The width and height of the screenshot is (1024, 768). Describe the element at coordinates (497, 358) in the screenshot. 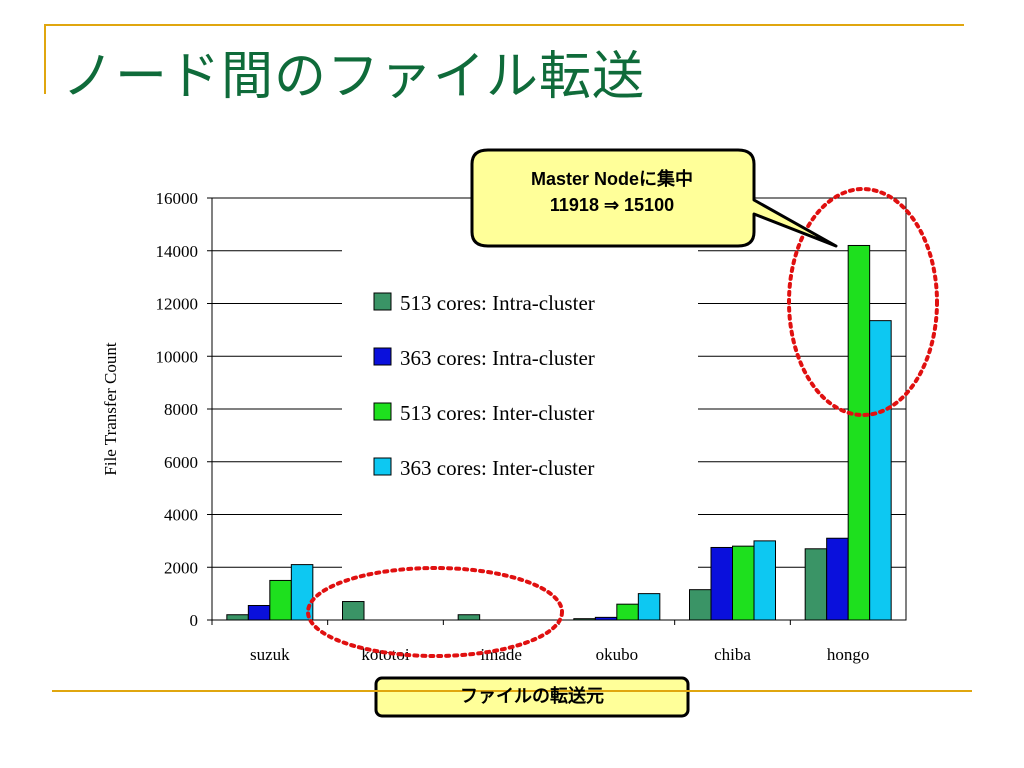

I see `legend-label: 363 cores: Intra-cluster` at that location.